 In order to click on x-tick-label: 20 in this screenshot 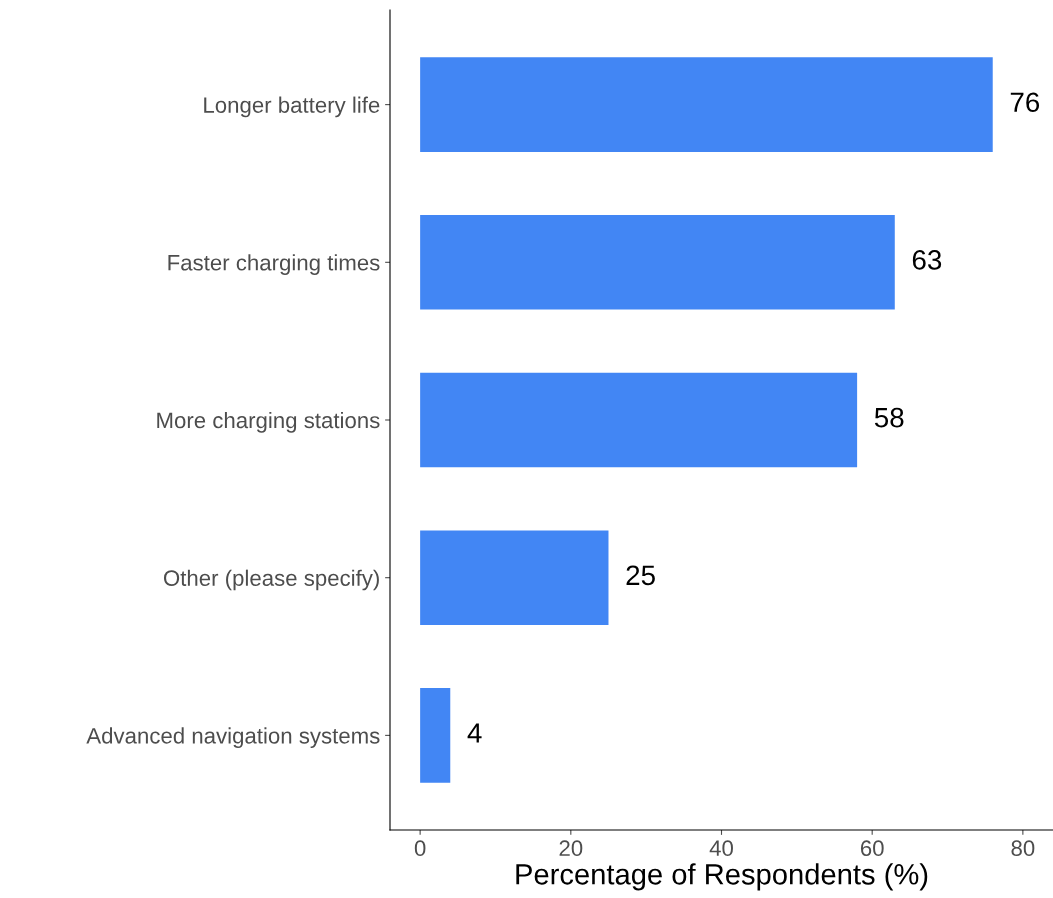, I will do `click(571, 848)`.